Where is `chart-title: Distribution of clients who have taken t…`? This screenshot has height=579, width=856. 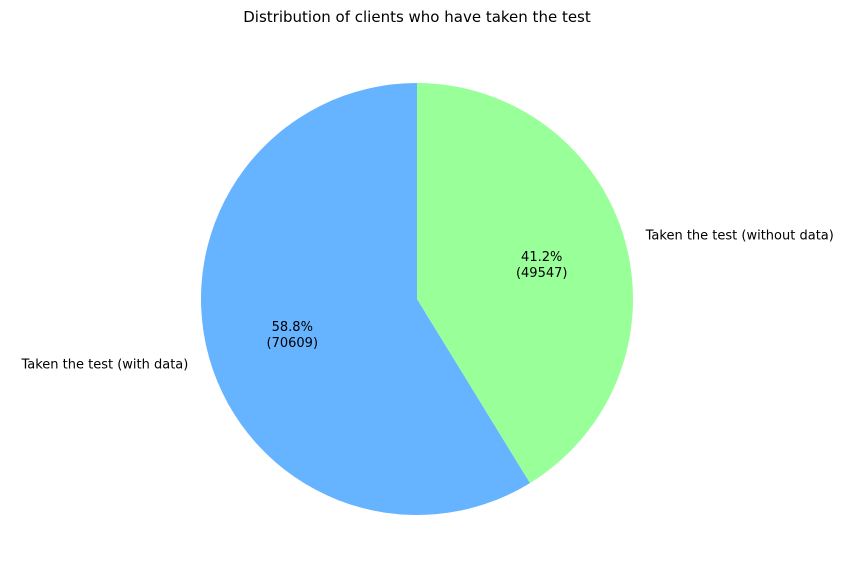 chart-title: Distribution of clients who have taken t… is located at coordinates (417, 17).